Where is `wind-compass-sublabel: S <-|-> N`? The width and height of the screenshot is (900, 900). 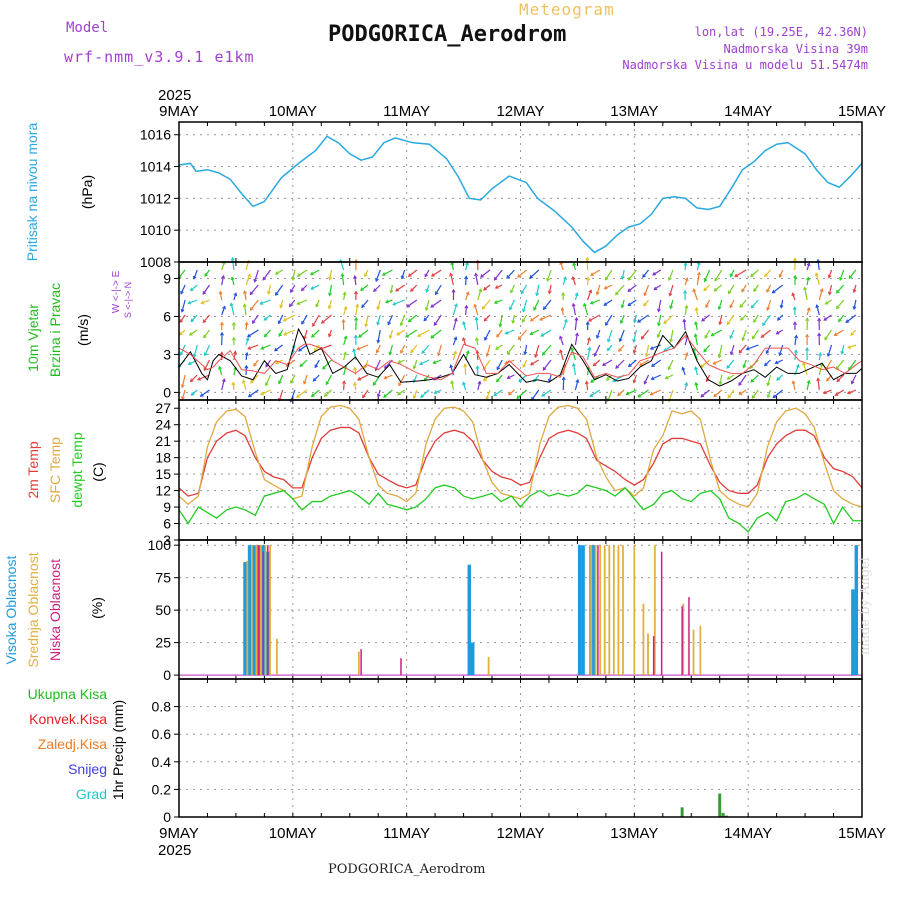 wind-compass-sublabel: S <-|-> N is located at coordinates (128, 300).